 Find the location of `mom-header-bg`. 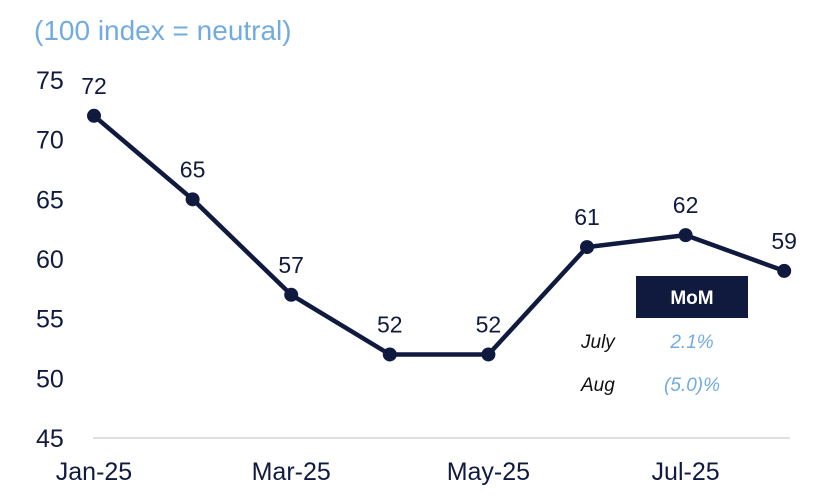

mom-header-bg is located at coordinates (692, 297).